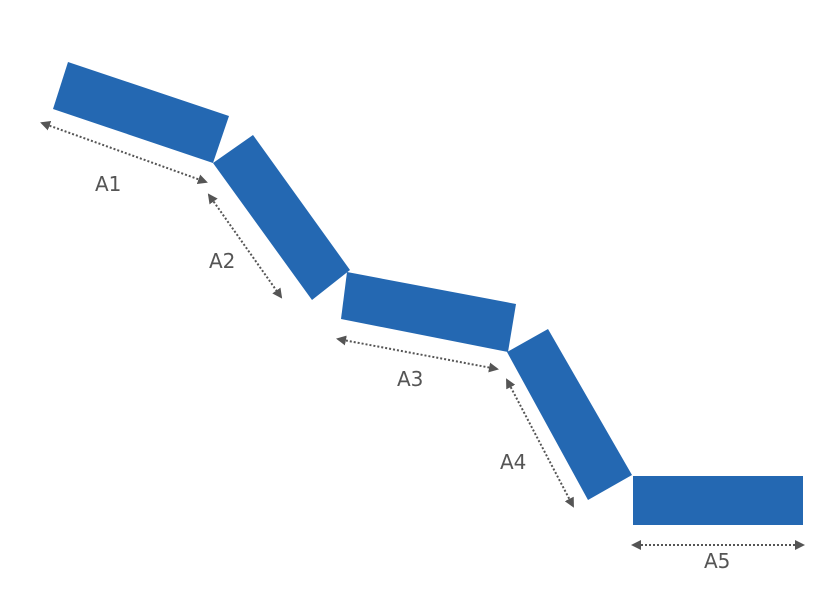  Describe the element at coordinates (513, 462) in the screenshot. I see `label-a4: A4` at that location.